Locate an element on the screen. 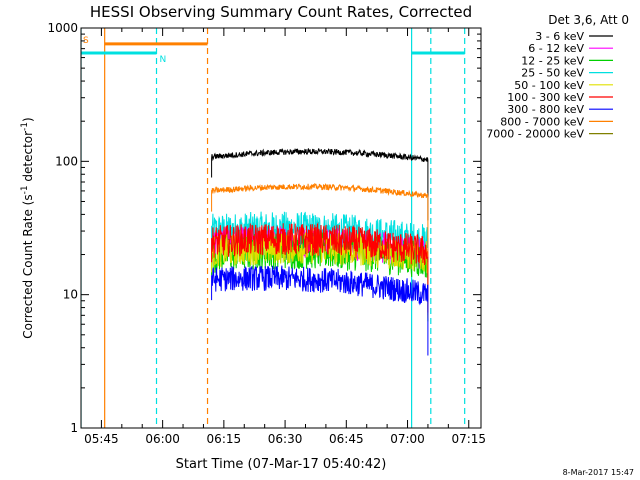 The height and width of the screenshot is (480, 640). series-group is located at coordinates (320, 251).